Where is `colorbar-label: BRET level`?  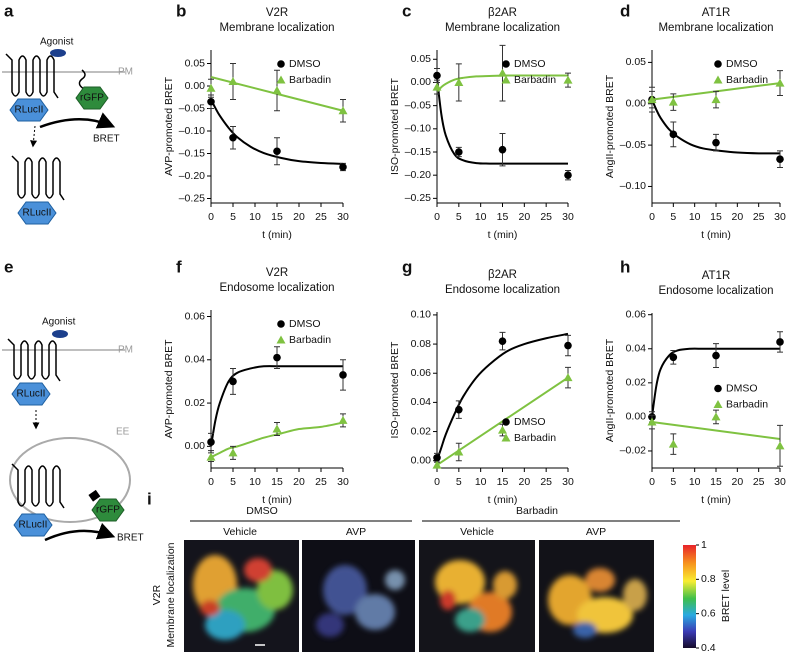 colorbar-label: BRET level is located at coordinates (726, 596).